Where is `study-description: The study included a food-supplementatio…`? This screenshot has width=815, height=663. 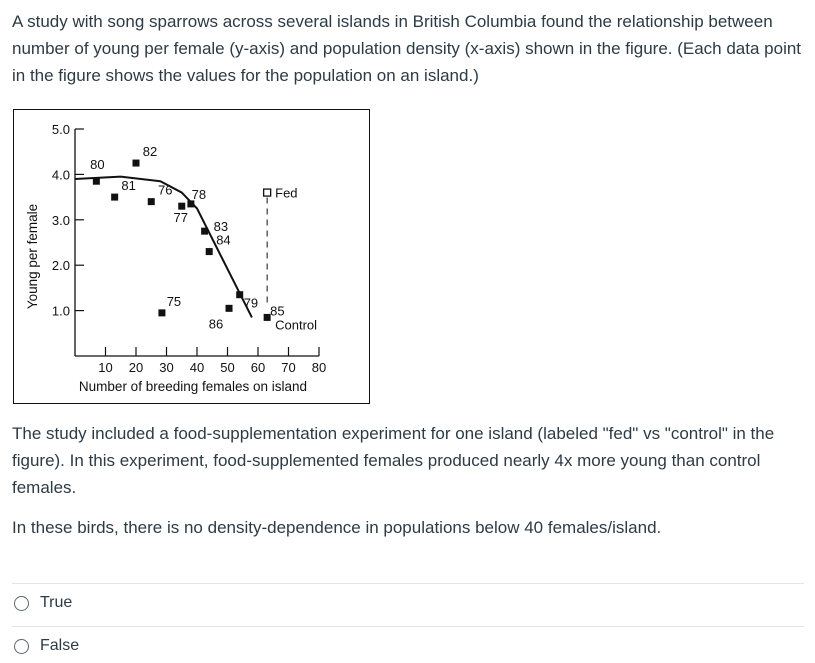
study-description: The study included a food-supplementatio… is located at coordinates (393, 460).